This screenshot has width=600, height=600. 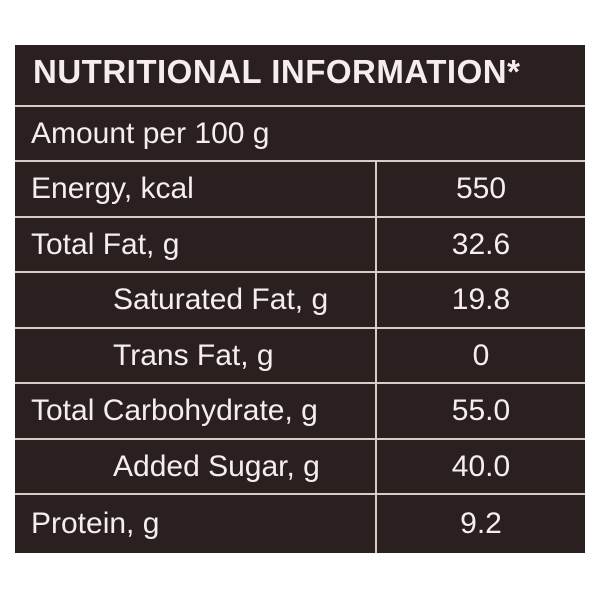 I want to click on nutrient-label: Energy, kcal, so click(x=112, y=188).